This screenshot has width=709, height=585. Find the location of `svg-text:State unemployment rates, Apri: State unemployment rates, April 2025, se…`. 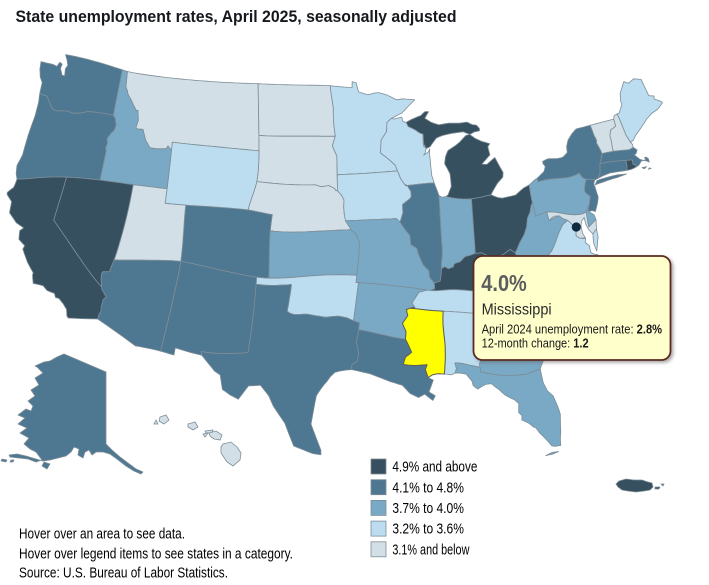

svg-text:State unemployment rates, Apri: State unemployment rates, April 2025, se… is located at coordinates (236, 16).